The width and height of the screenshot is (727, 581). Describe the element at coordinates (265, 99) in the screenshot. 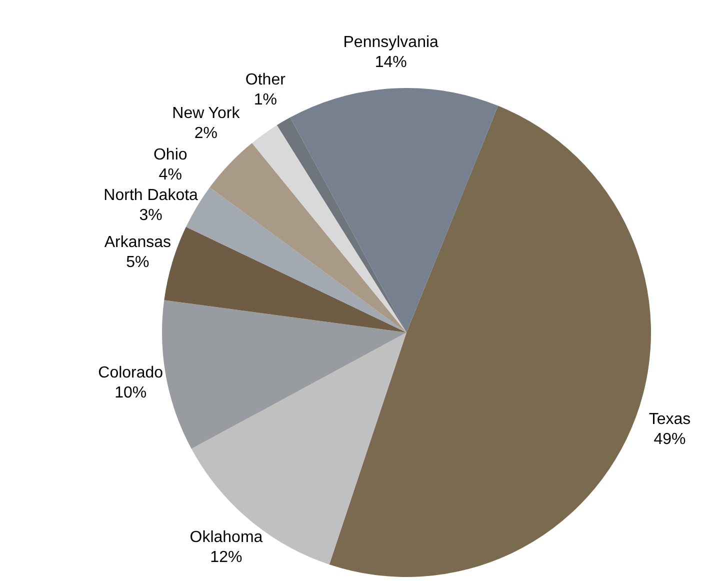

I see `data-label: 1%` at that location.